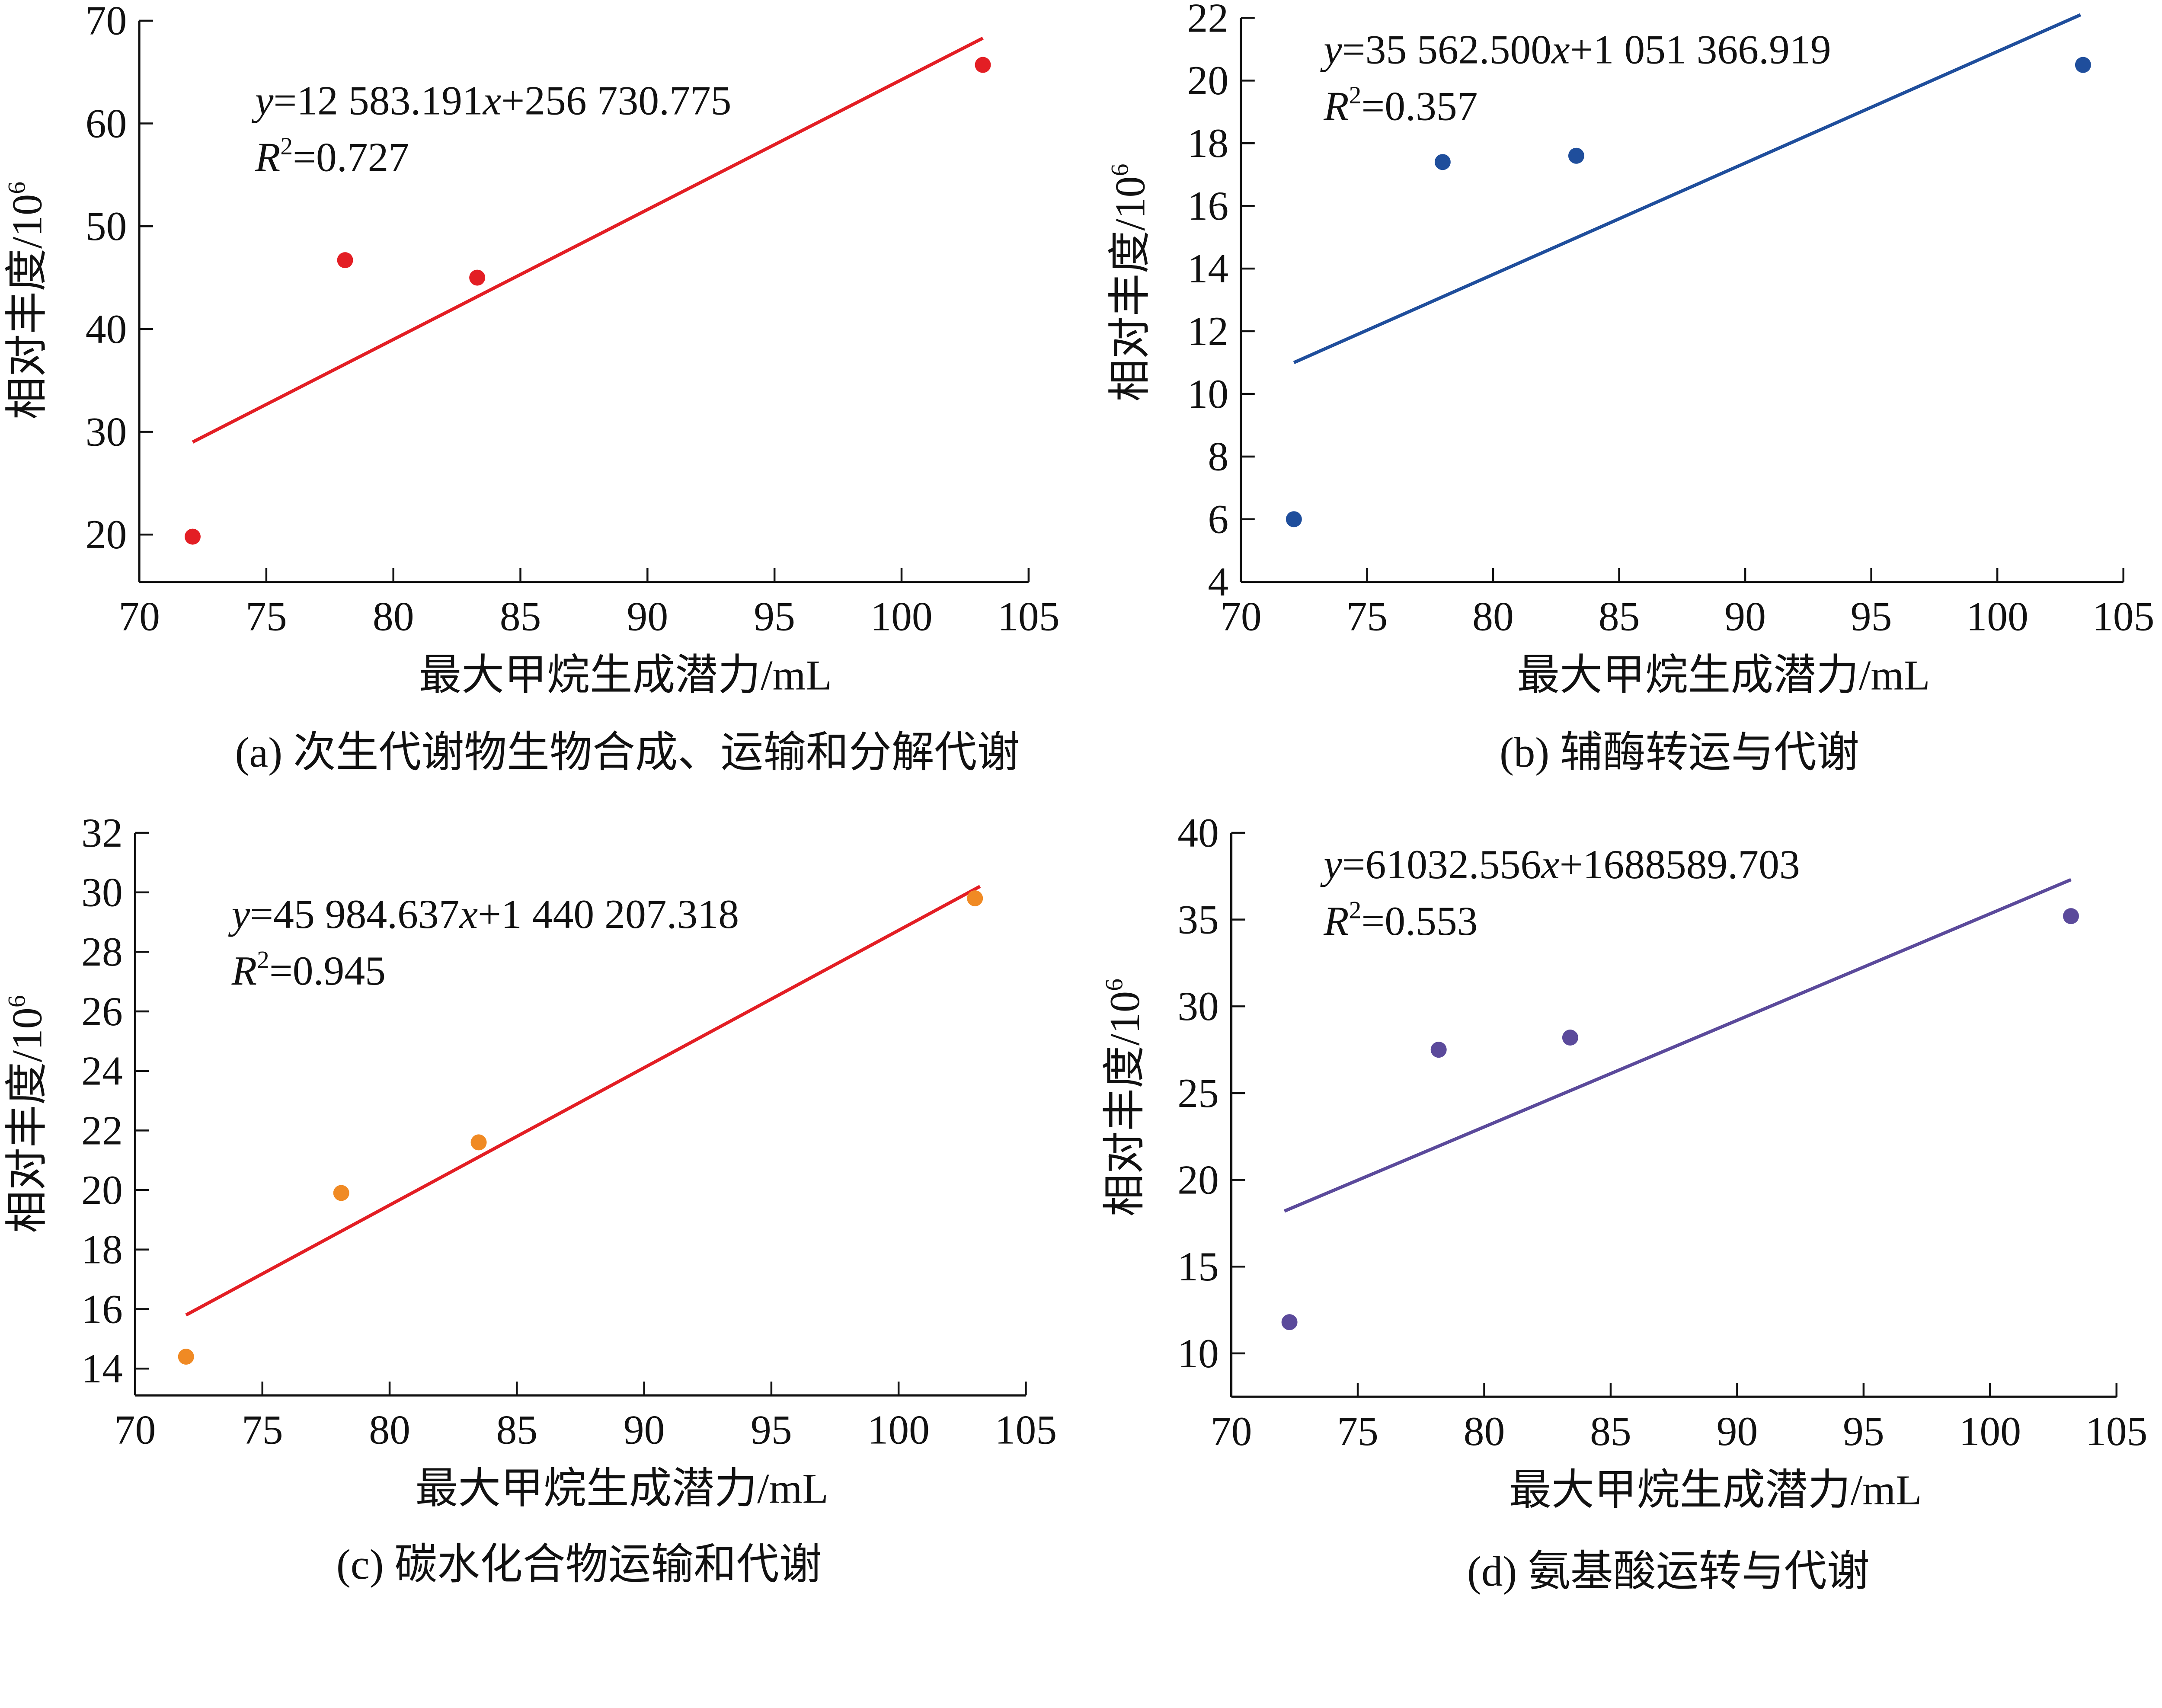 The image size is (2162, 1708). I want to click on r-squared: R2=0.553, so click(1400, 920).